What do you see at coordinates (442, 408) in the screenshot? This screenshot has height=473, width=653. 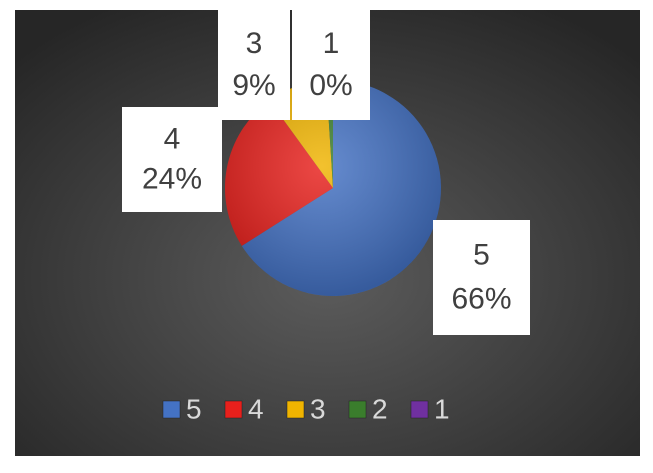 I see `legend-label: 1` at bounding box center [442, 408].